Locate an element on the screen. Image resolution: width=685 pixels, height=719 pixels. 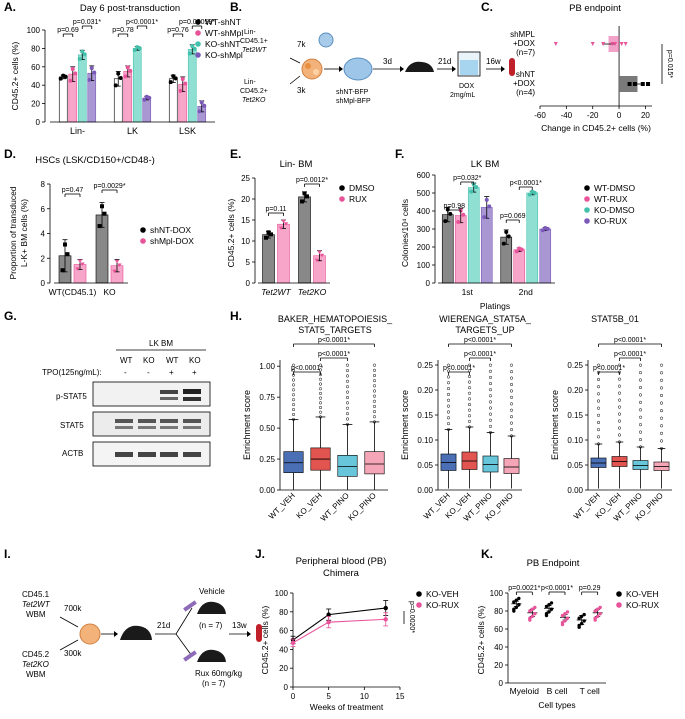
b-lin-ko-1: Lin- is located at coordinates (250, 82).